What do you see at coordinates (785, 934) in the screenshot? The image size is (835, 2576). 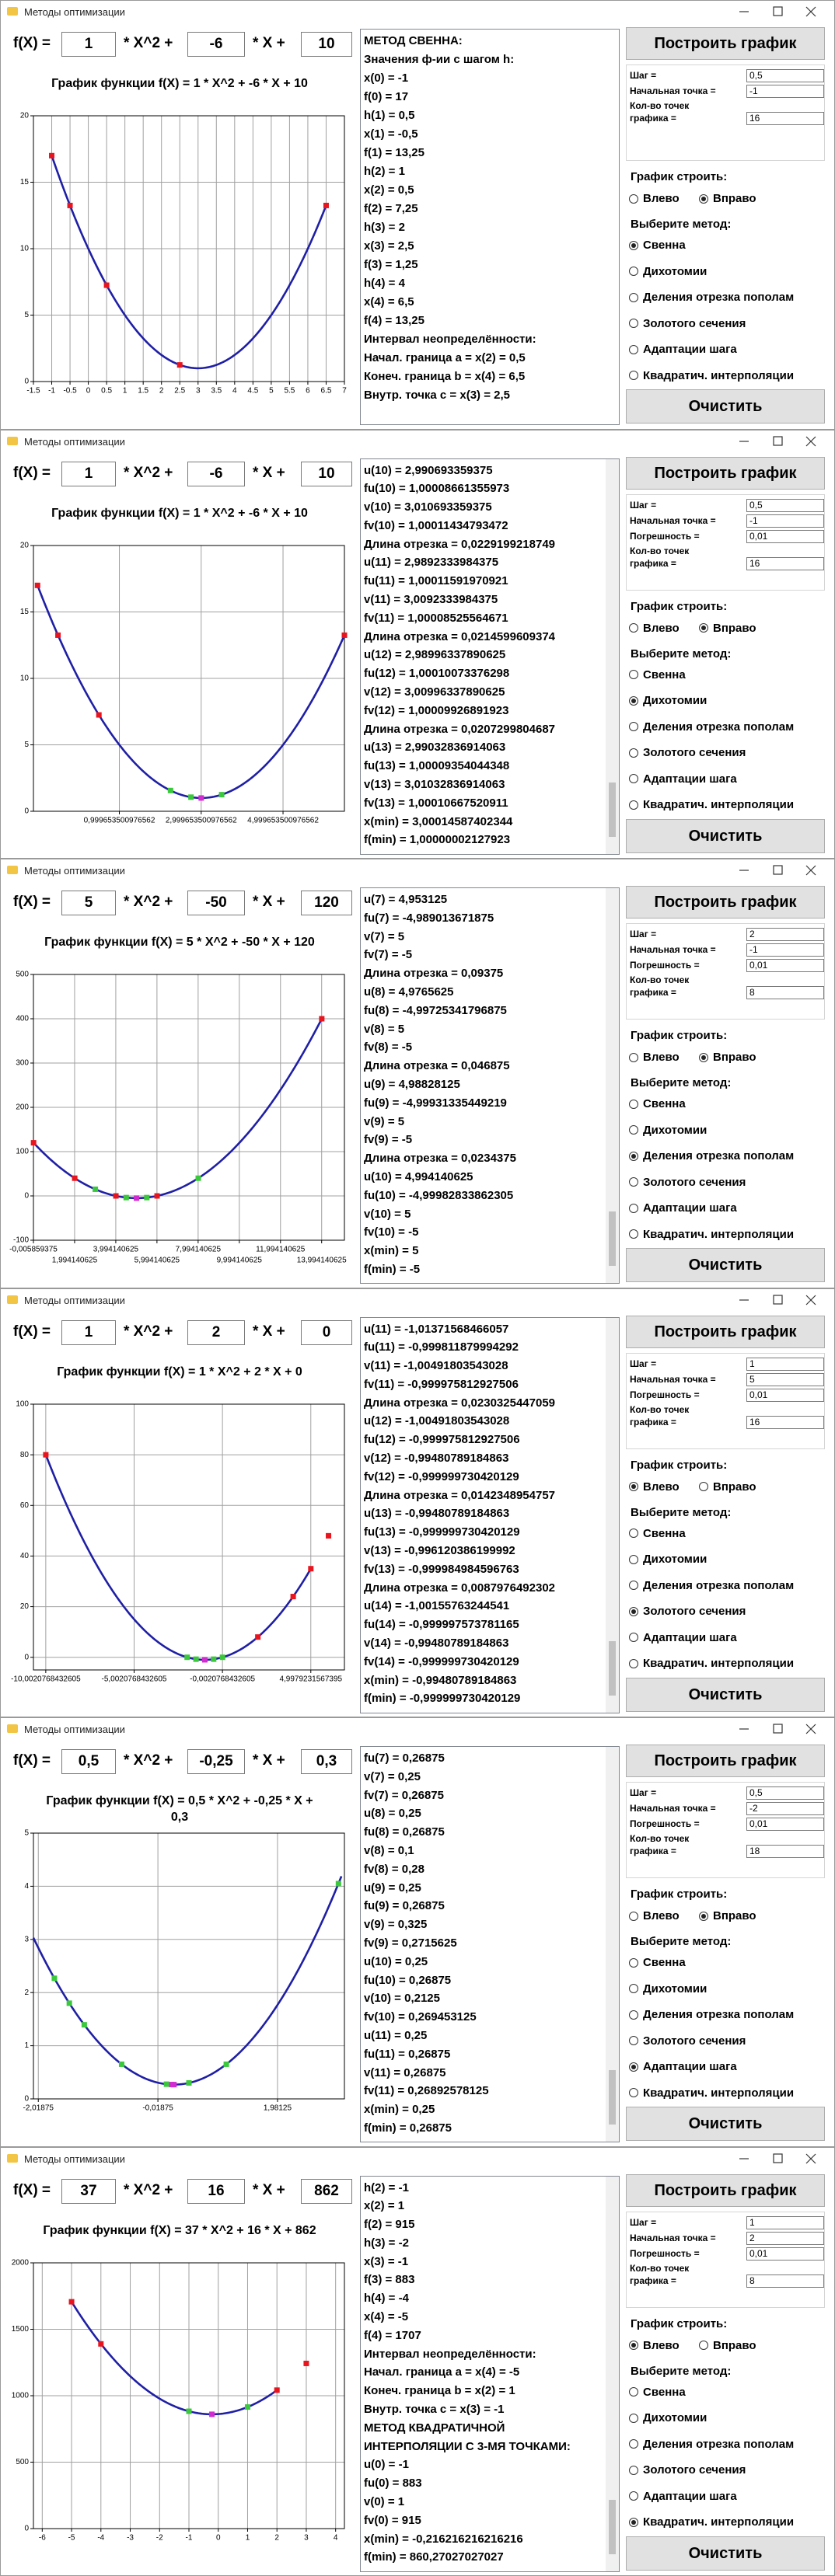 I see `param-input: 2` at bounding box center [785, 934].